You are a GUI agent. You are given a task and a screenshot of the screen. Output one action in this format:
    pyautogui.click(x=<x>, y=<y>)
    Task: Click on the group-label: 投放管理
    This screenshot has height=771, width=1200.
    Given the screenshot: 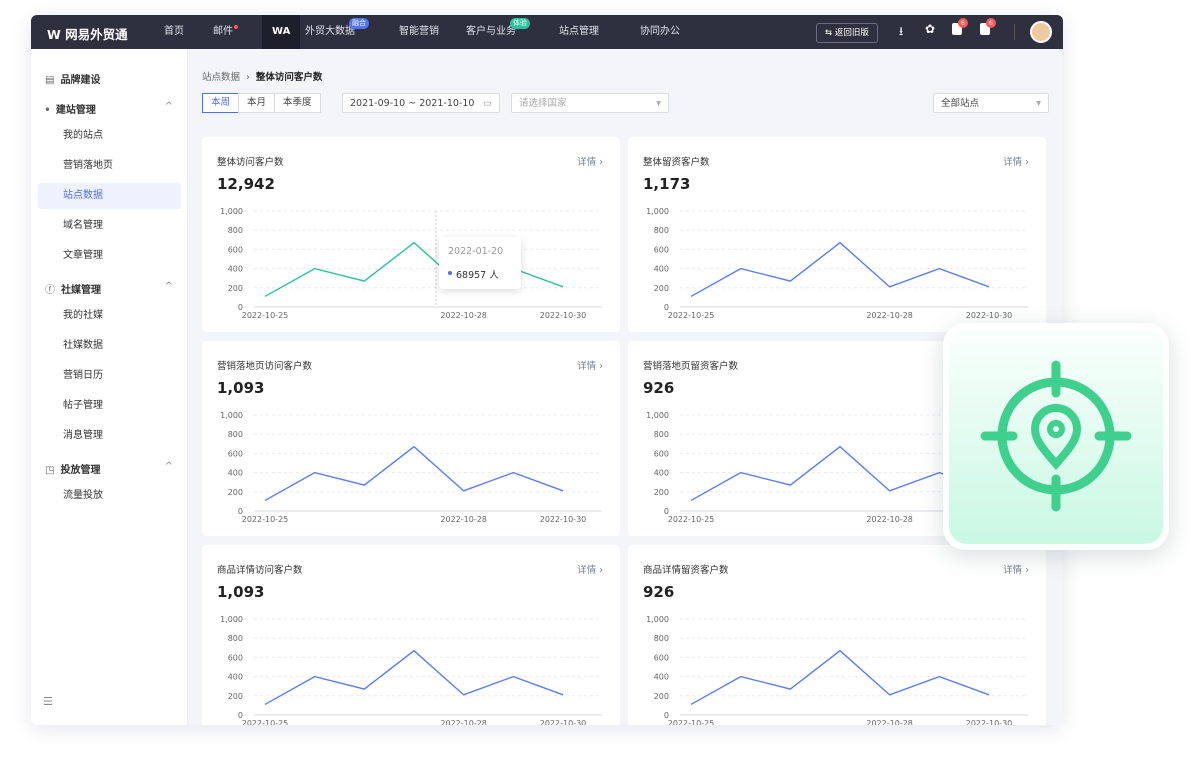 What is the action you would take?
    pyautogui.click(x=80, y=470)
    